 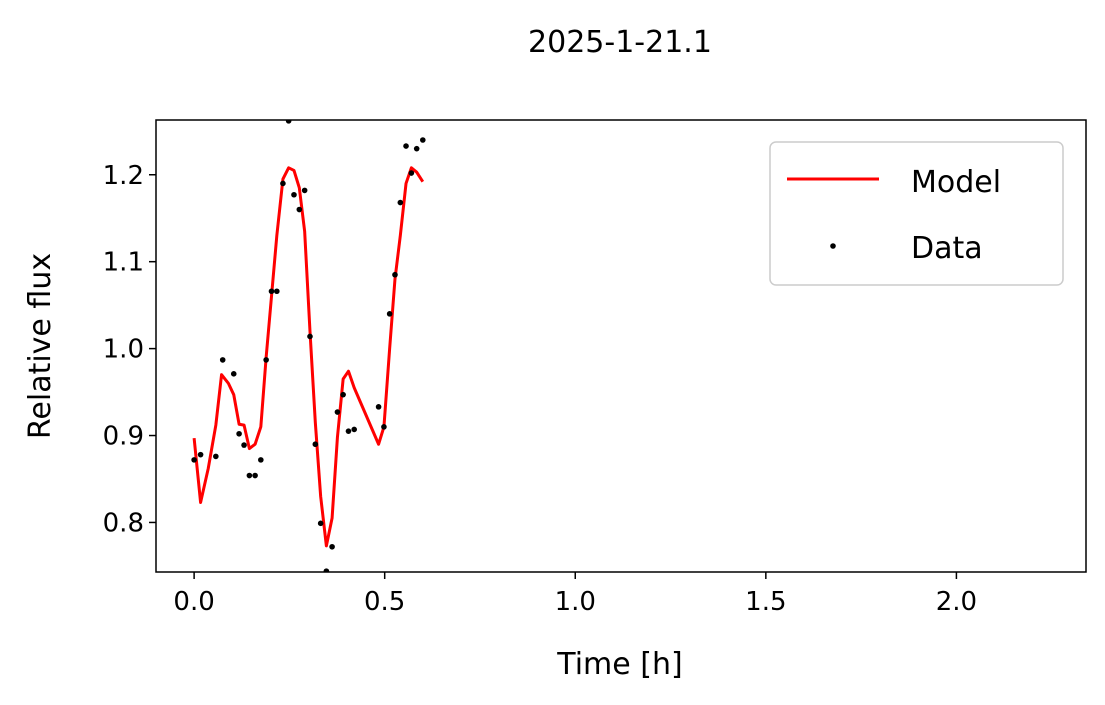 What do you see at coordinates (123, 176) in the screenshot?
I see `y-tick-label: 1.2` at bounding box center [123, 176].